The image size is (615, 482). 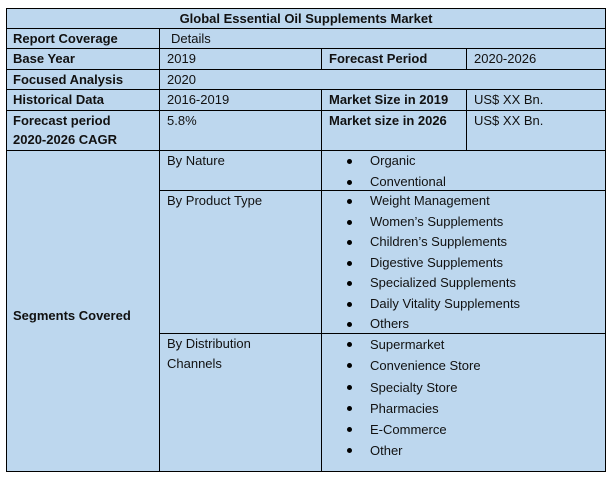 What do you see at coordinates (463, 387) in the screenshot?
I see `list-item: Specialty Store` at bounding box center [463, 387].